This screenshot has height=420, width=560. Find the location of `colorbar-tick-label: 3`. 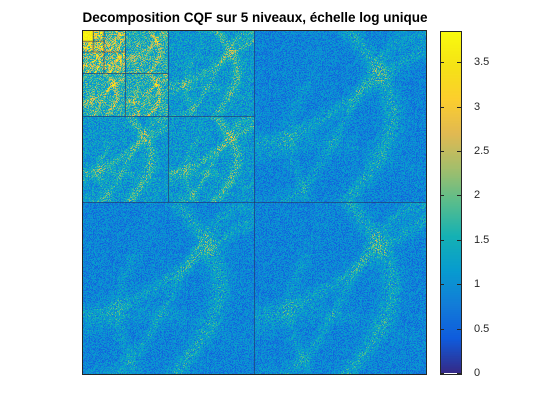

colorbar-tick-label: 3 is located at coordinates (477, 106).